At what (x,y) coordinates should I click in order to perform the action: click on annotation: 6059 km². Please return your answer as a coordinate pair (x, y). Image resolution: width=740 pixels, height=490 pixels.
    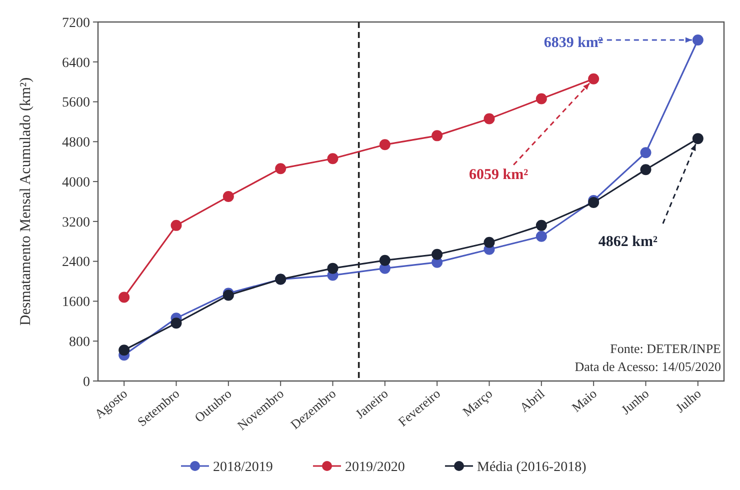
    Looking at the image, I should click on (499, 175).